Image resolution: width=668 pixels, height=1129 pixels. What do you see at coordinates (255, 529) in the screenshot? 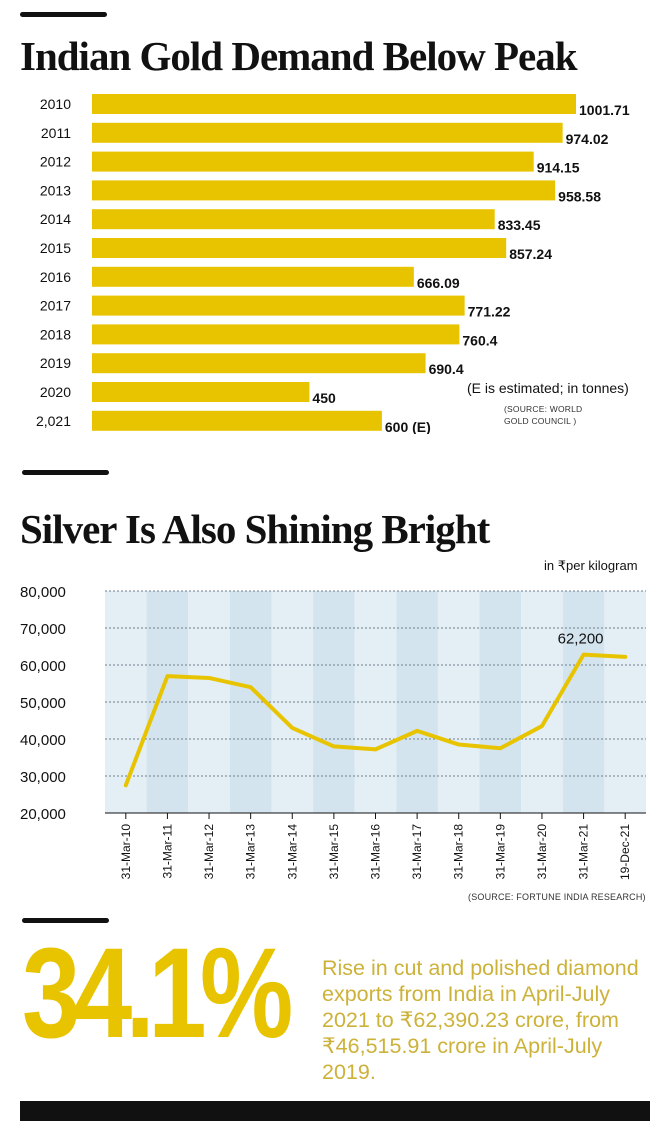
I see `silver-chart-title: Silver Is Also Shining Bright` at bounding box center [255, 529].